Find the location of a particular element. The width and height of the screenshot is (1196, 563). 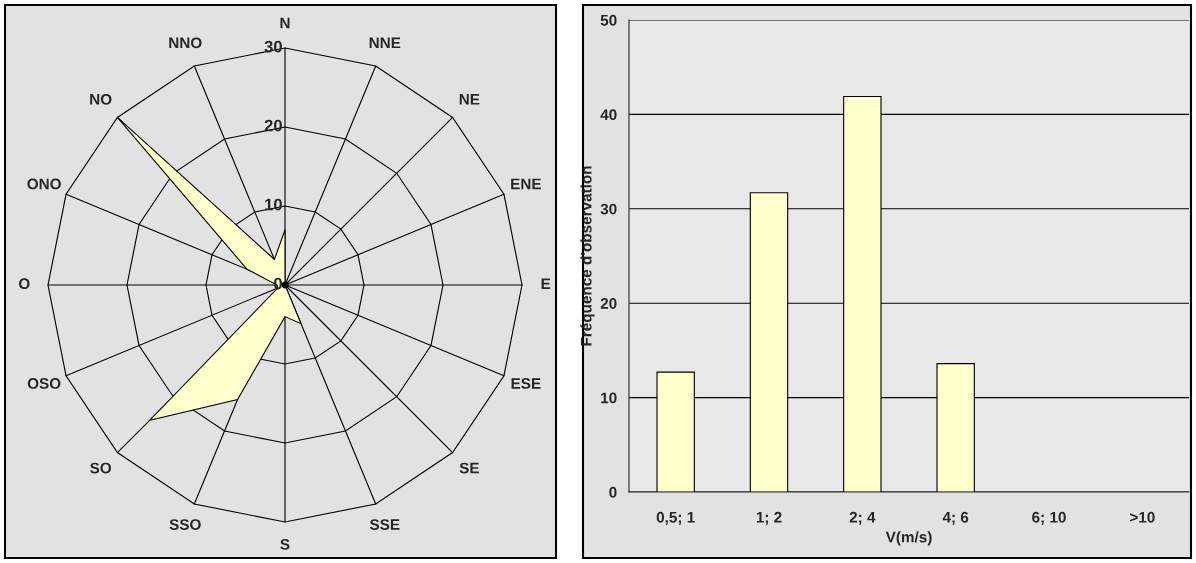

x-tick-label: 2; 4 is located at coordinates (862, 518).